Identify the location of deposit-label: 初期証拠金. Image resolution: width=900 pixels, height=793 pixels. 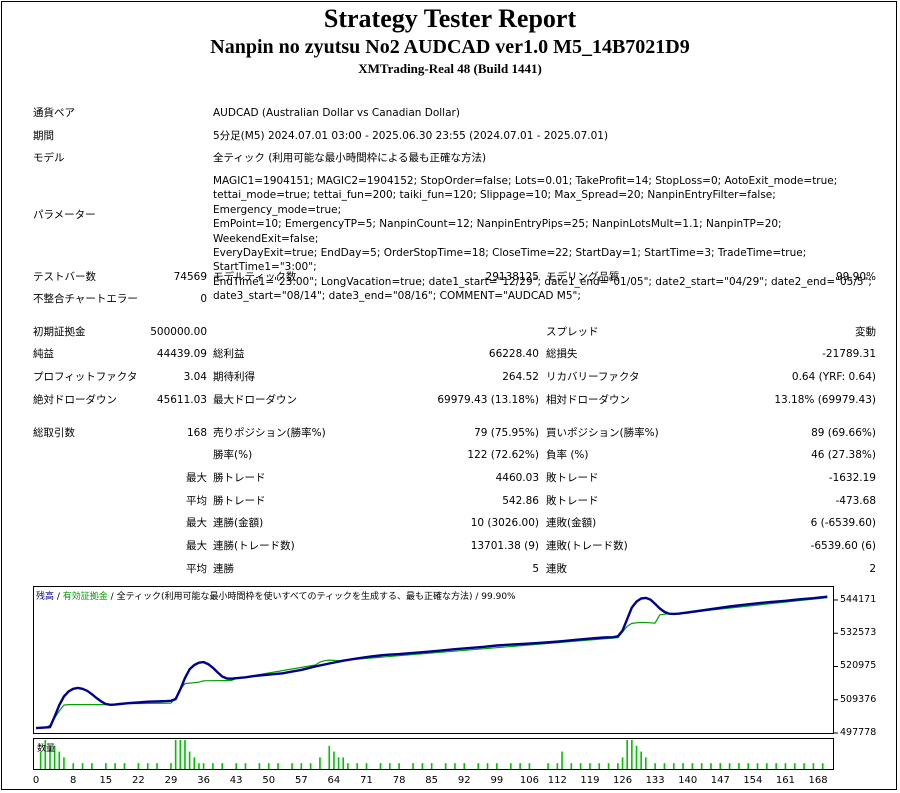
(59, 332).